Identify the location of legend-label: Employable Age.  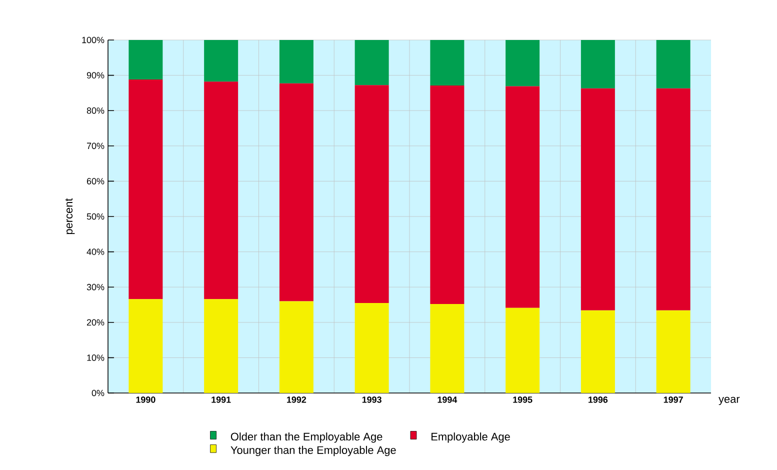
(471, 437).